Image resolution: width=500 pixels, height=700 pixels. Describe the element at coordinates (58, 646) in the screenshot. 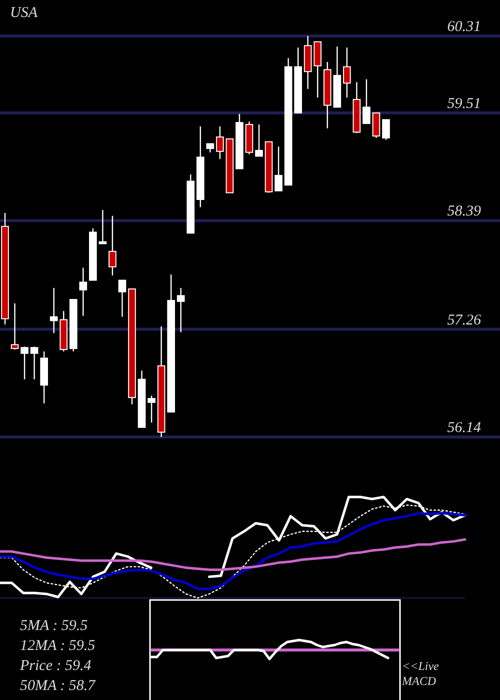

I see `text: 12MA : 59.5` at that location.